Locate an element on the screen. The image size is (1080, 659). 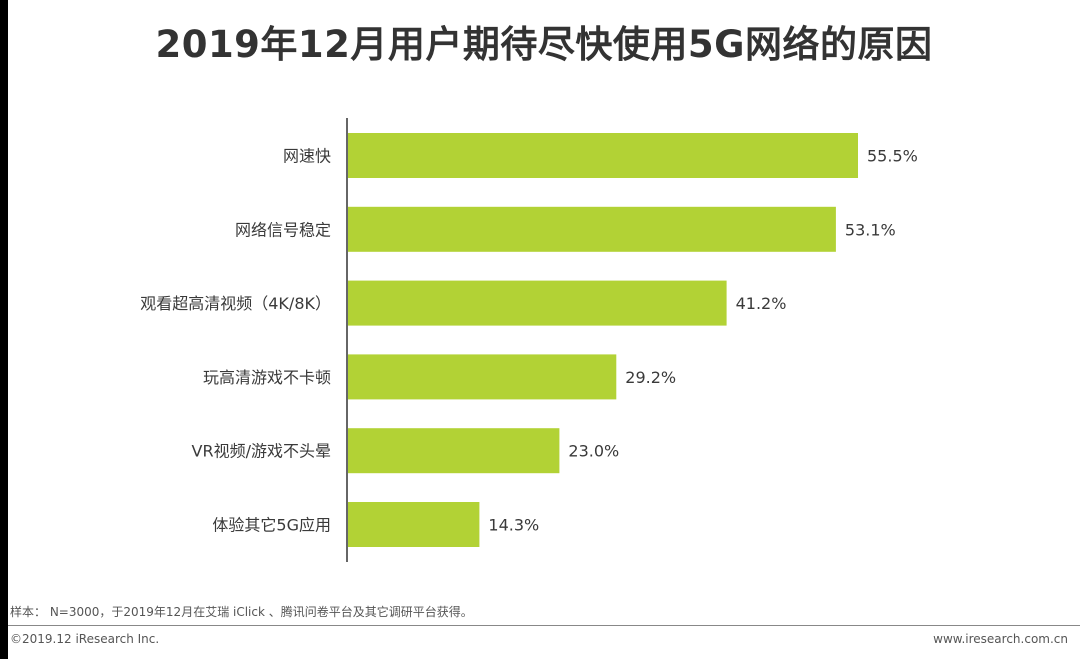
category-label-6: 体验其它5G应用 is located at coordinates (271, 525).